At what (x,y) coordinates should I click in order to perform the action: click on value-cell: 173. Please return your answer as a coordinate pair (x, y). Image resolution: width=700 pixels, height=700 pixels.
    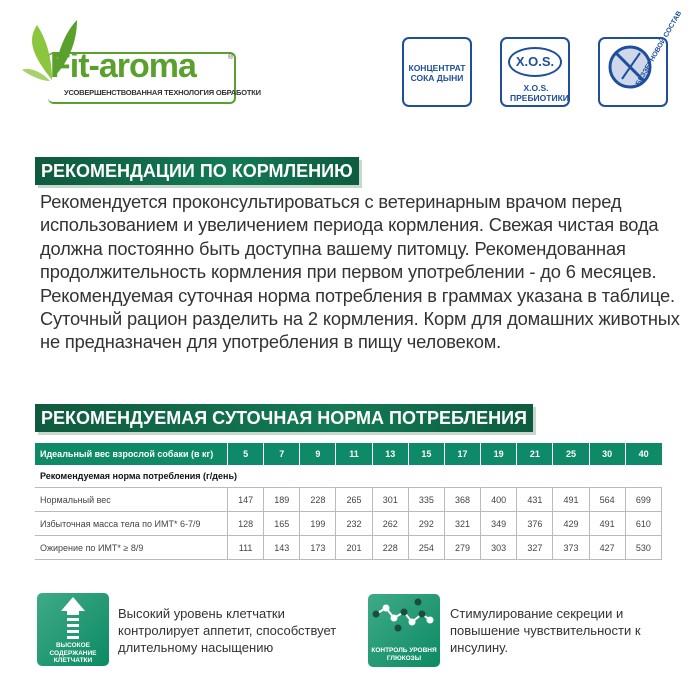
    Looking at the image, I should click on (318, 547).